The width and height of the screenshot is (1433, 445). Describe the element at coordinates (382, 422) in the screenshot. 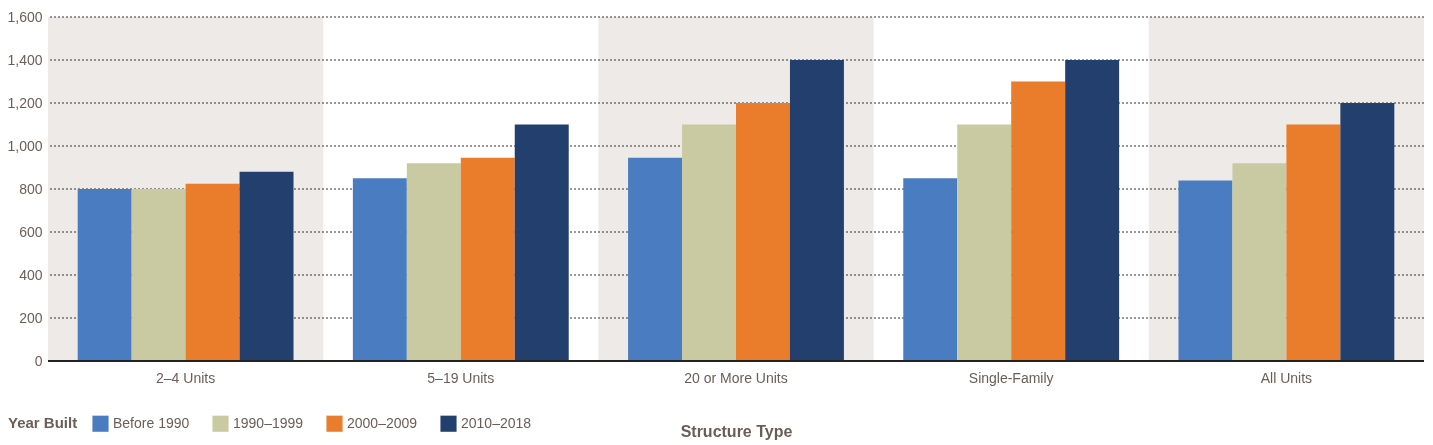

I see `legend-label: 2000–2009` at that location.